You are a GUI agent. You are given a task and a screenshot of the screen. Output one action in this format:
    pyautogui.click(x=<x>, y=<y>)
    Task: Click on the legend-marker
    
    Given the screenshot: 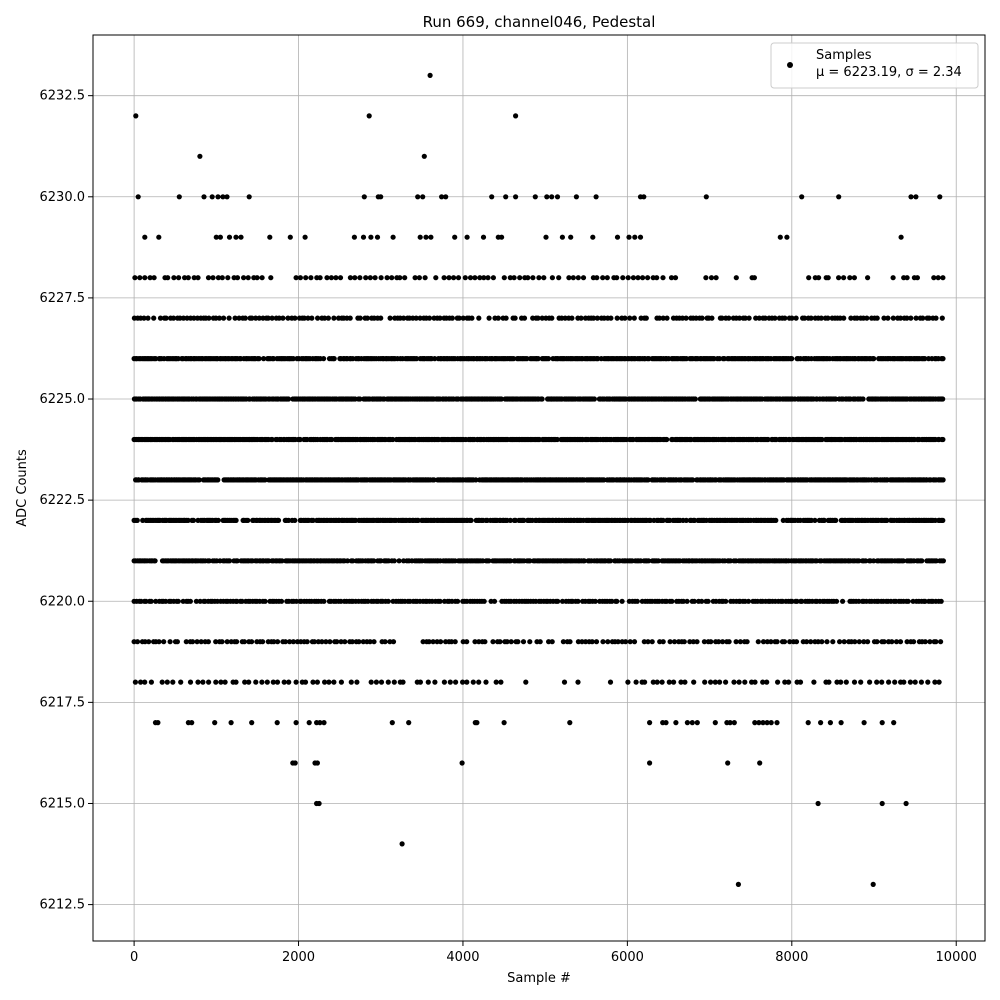 What is the action you would take?
    pyautogui.click(x=790, y=65)
    